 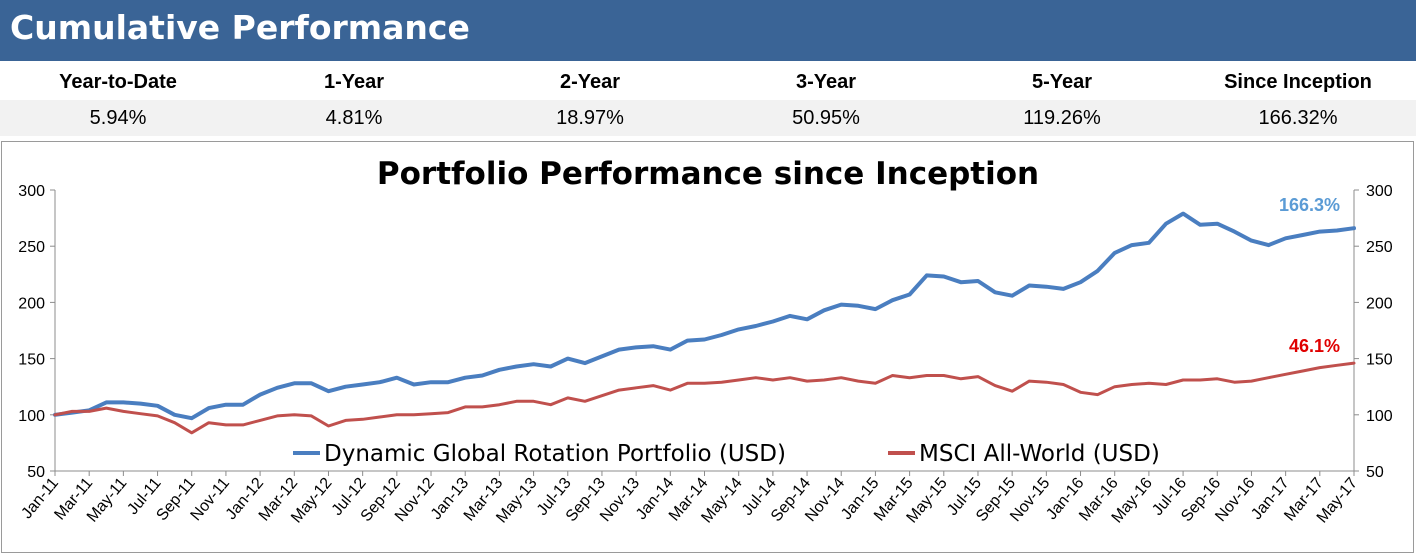 I want to click on period-value-ytd: 5.94%, so click(x=118, y=118).